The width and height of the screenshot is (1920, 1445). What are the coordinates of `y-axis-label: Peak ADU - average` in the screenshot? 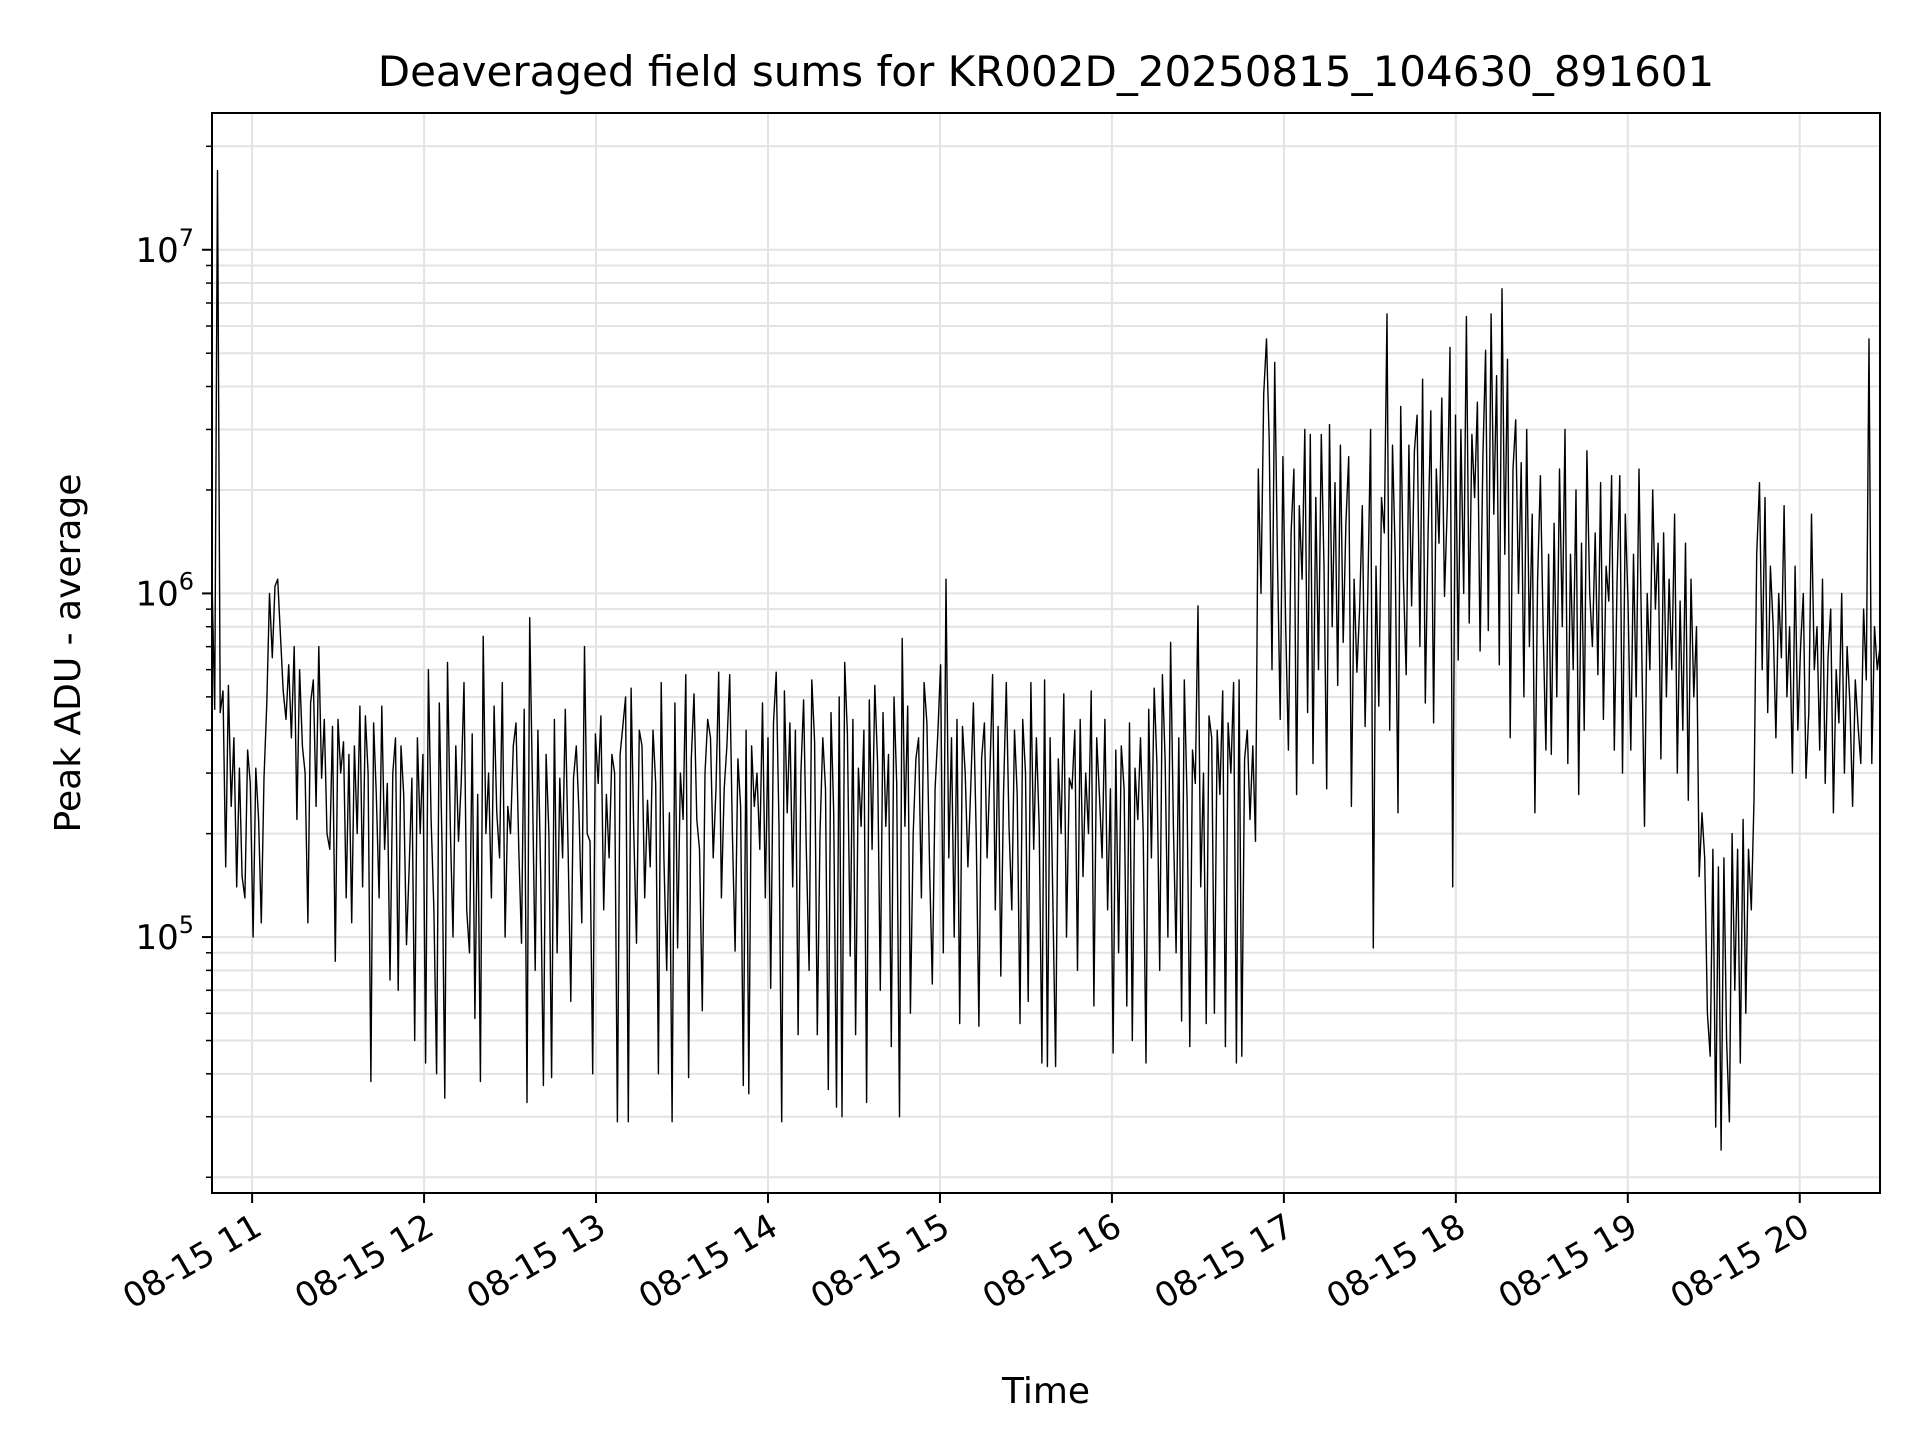 It's located at (68, 653).